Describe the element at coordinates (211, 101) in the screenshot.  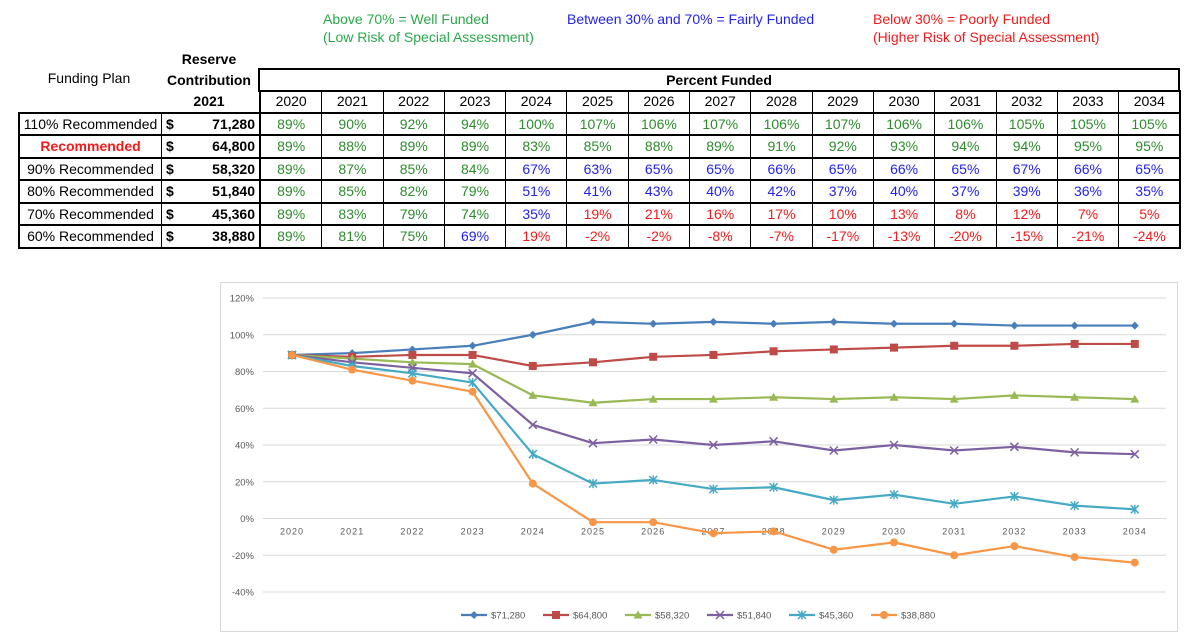
I see `contrib-year-cell` at that location.